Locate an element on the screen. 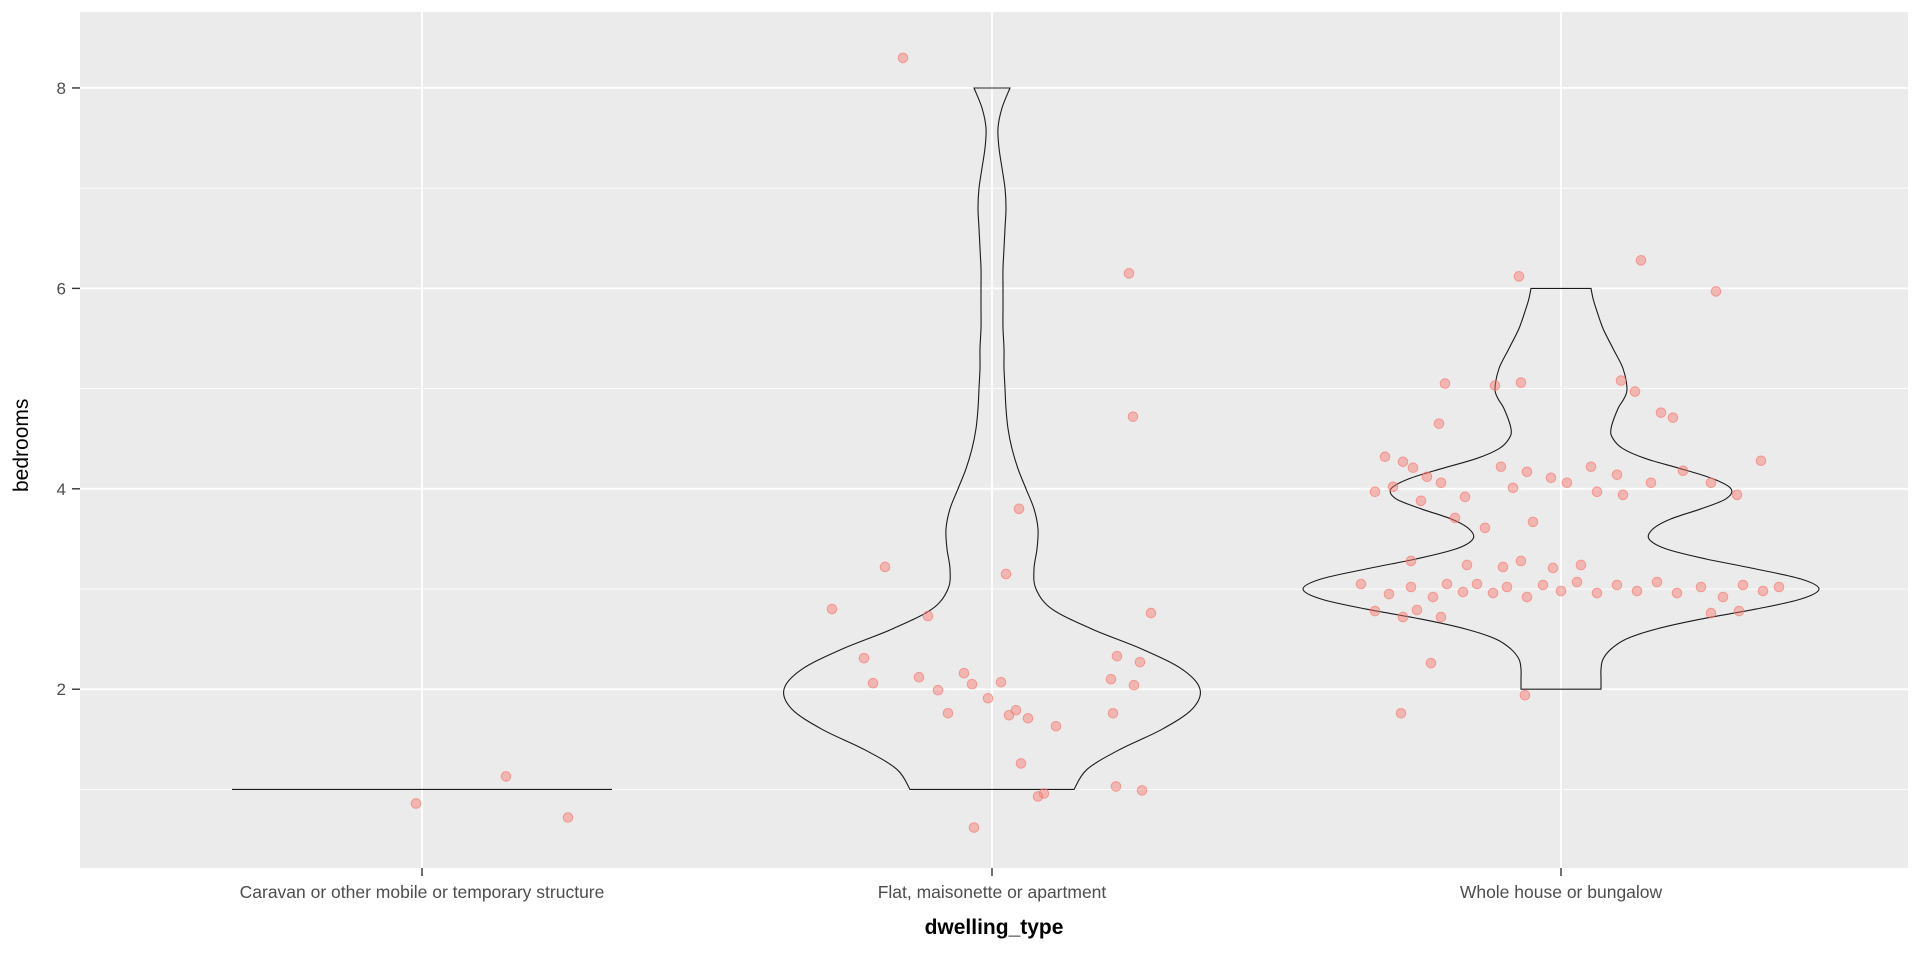  y-tick-label: 4 is located at coordinates (61, 489).